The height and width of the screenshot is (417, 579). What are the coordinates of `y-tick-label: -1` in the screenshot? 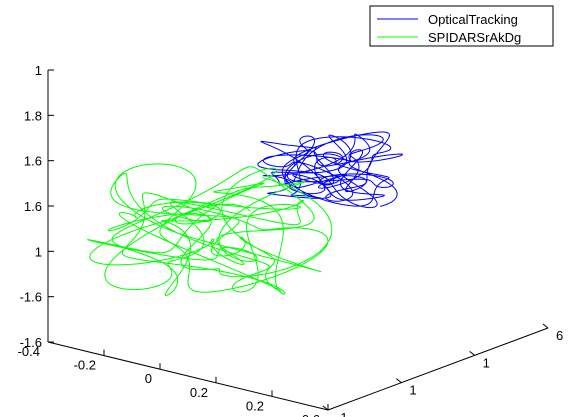 It's located at (342, 413).